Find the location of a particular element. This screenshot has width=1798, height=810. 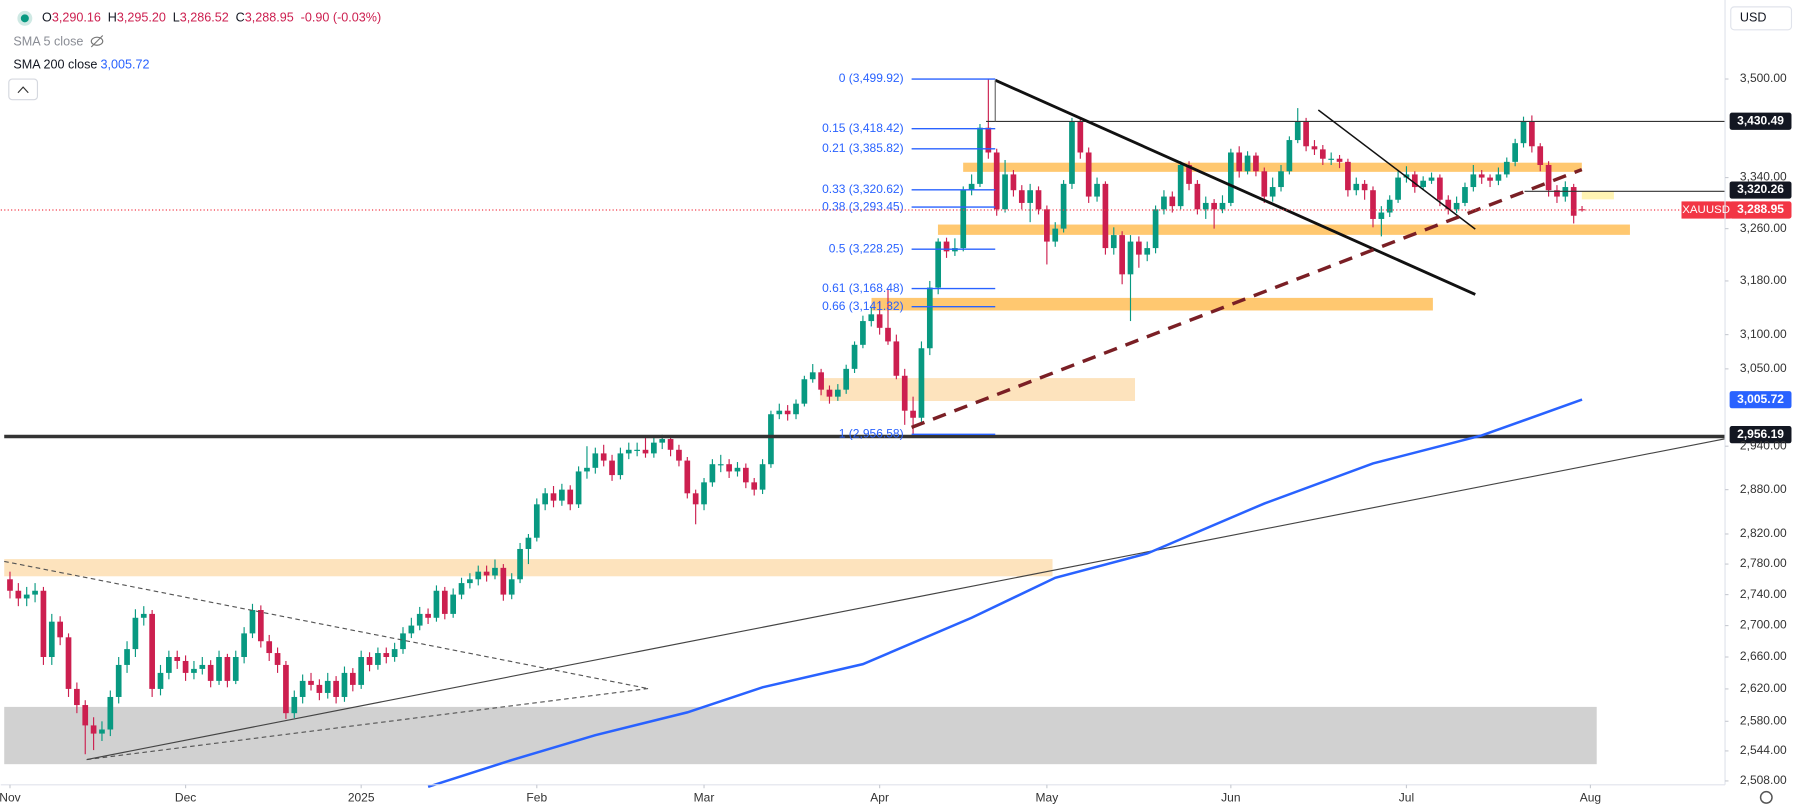

eye-slash is located at coordinates (97, 41).